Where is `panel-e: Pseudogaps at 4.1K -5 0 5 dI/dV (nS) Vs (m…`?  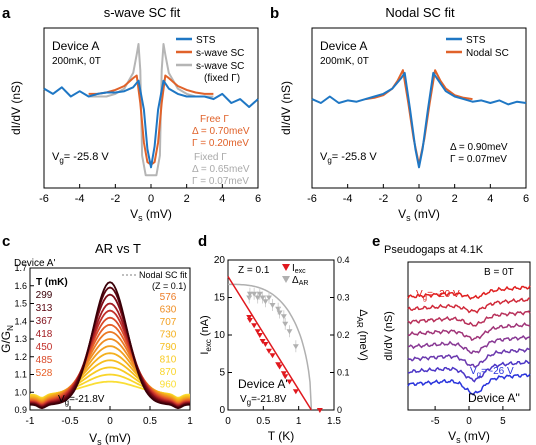
panel-e: Pseudogaps at 4.1K -5 0 5 dI/dV (nS) Vs (m… is located at coordinates (457, 344).